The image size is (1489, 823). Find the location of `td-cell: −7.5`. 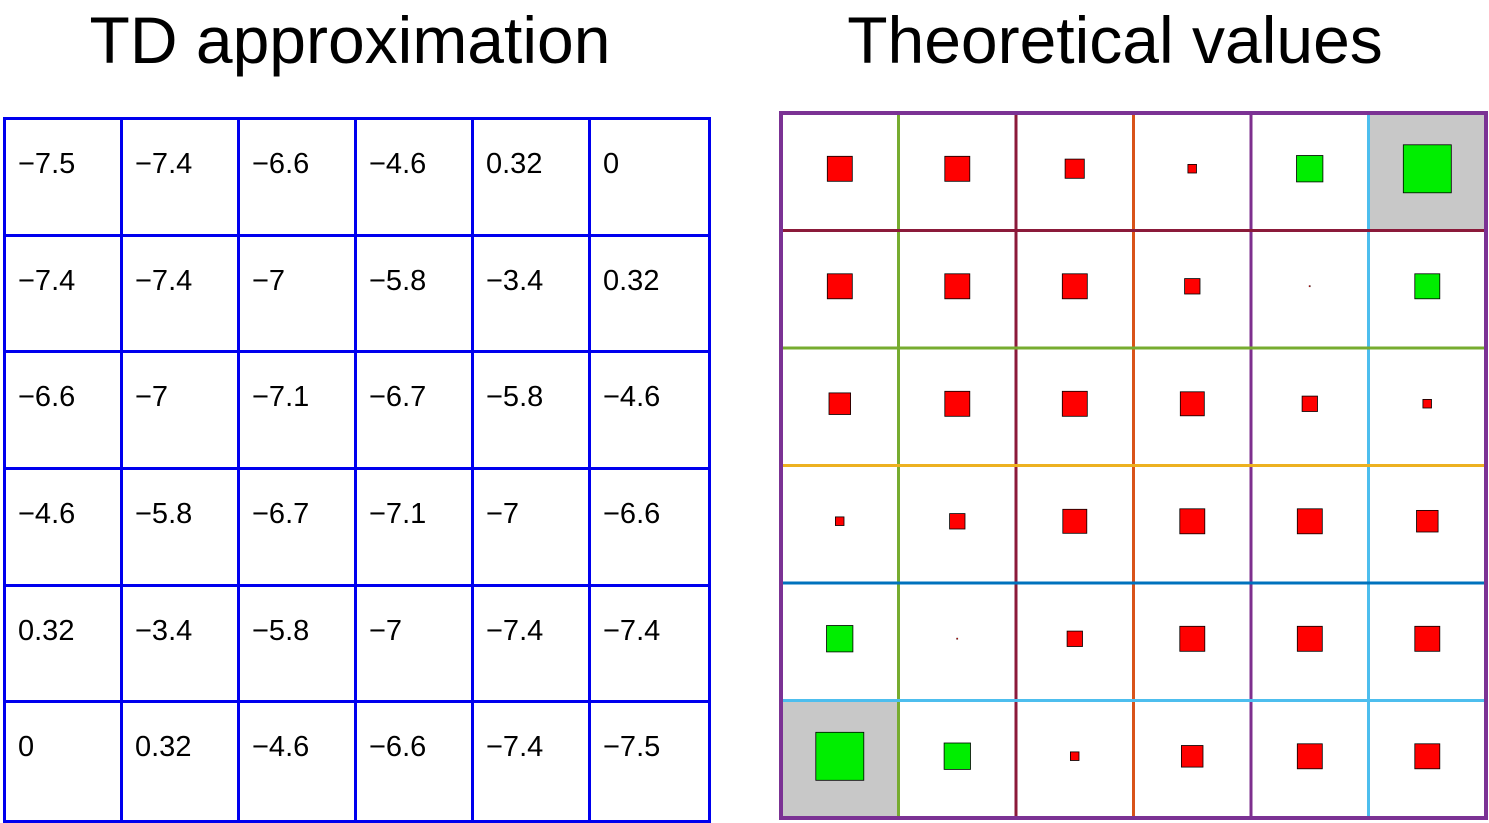

td-cell: −7.5 is located at coordinates (64, 178).